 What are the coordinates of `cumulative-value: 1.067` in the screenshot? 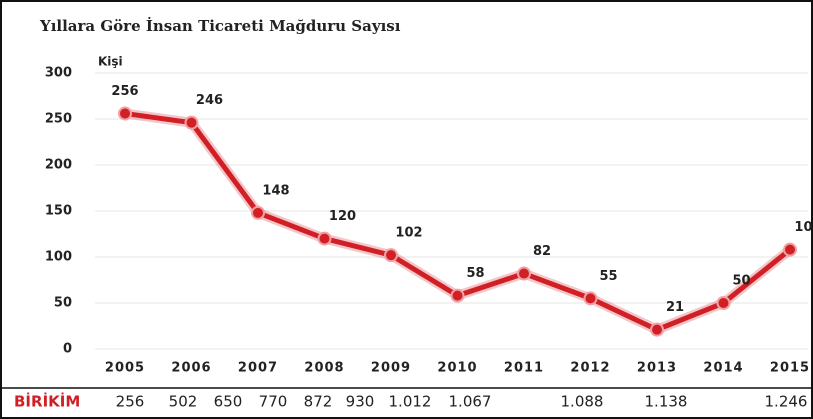 It's located at (470, 402).